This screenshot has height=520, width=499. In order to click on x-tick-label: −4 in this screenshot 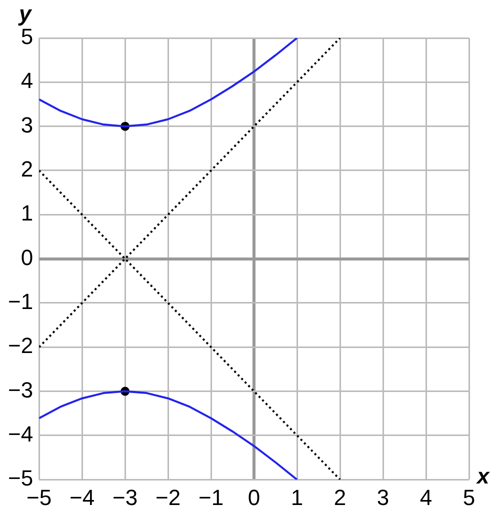, I will do `click(82, 497)`.